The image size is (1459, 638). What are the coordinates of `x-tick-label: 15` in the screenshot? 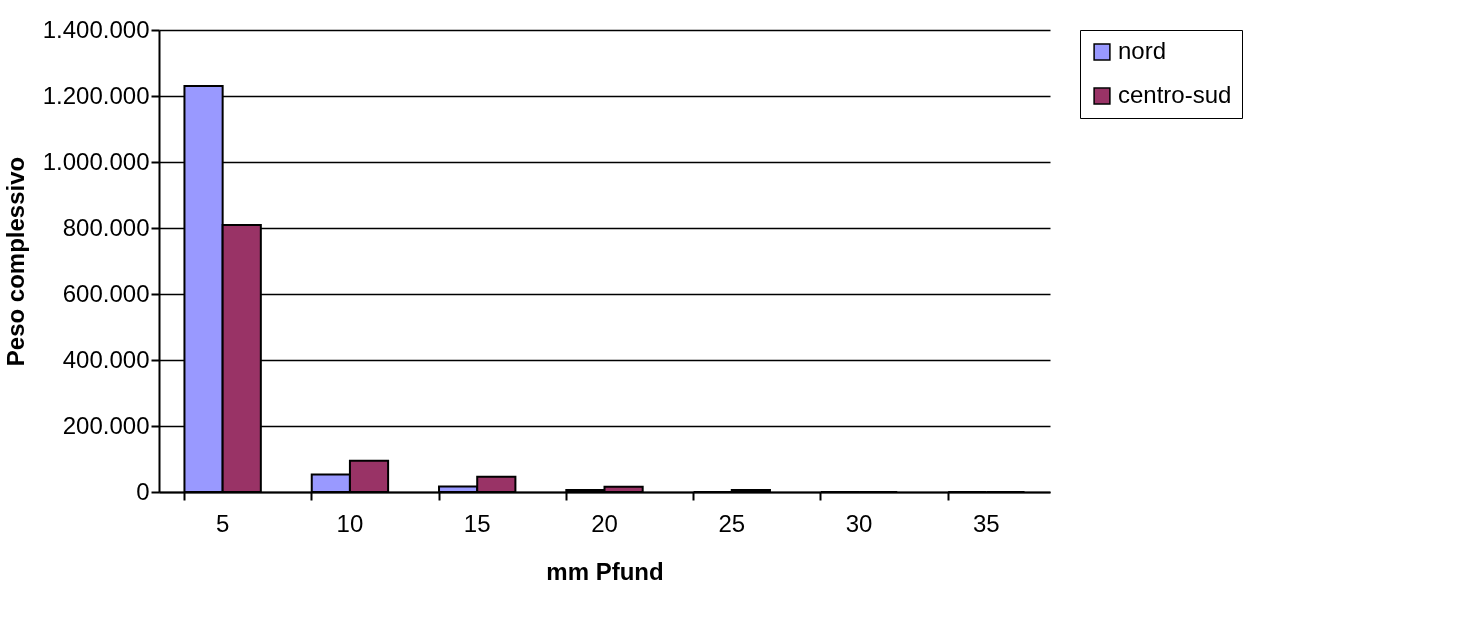 It's located at (477, 523).